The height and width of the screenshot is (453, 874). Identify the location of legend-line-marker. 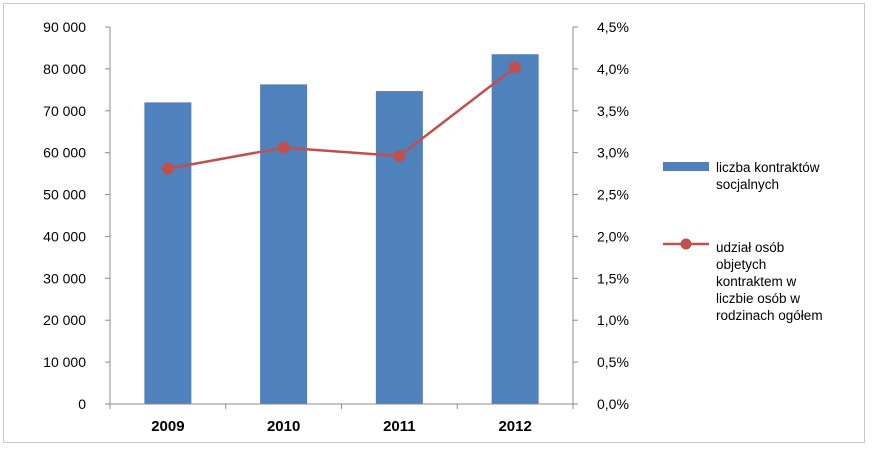
(686, 244).